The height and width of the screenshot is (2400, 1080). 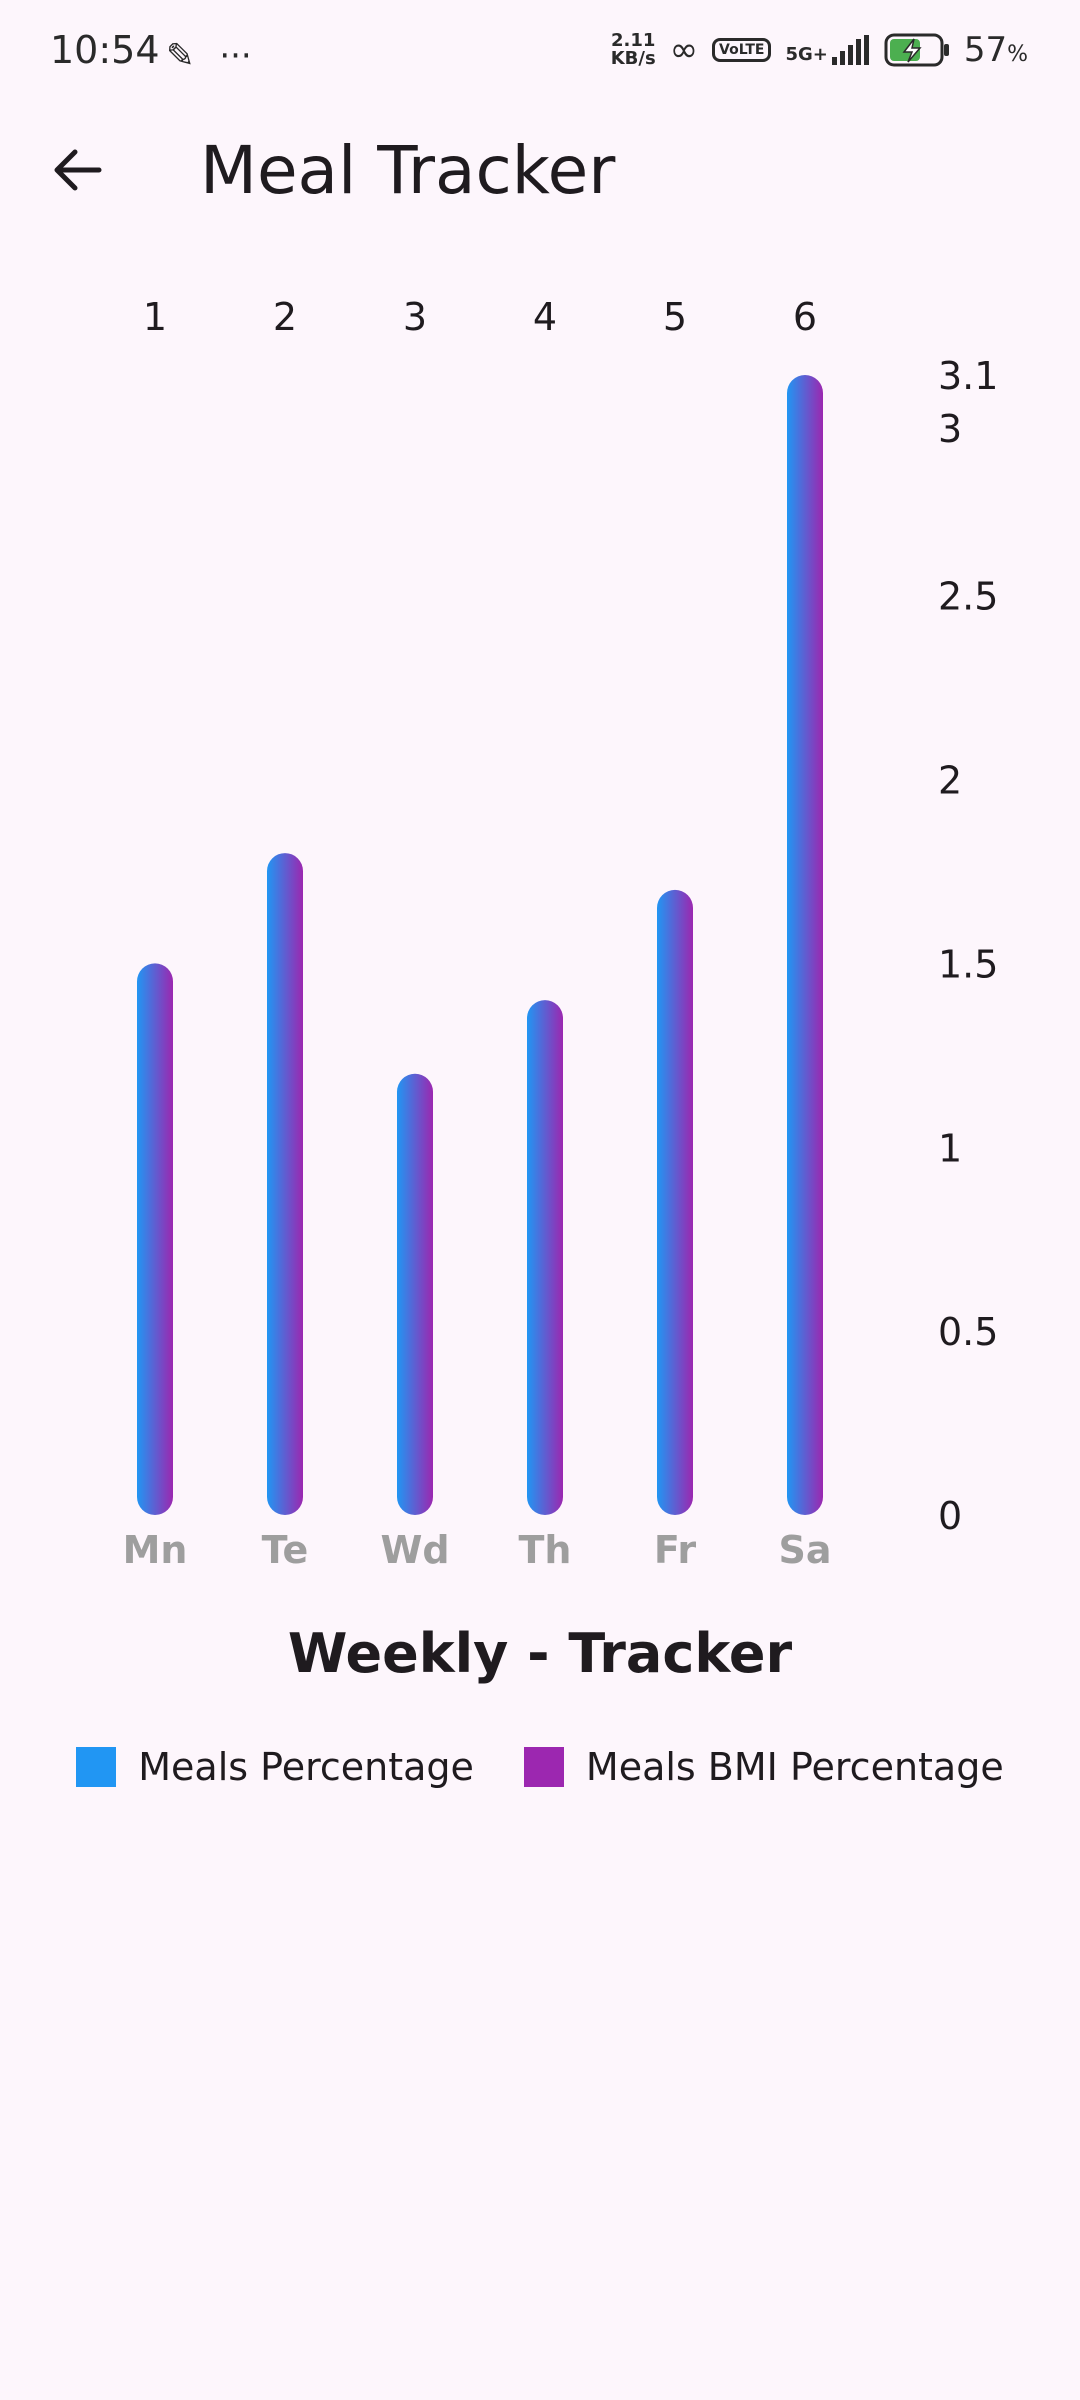 I want to click on top-axis-label: 4, so click(x=545, y=317).